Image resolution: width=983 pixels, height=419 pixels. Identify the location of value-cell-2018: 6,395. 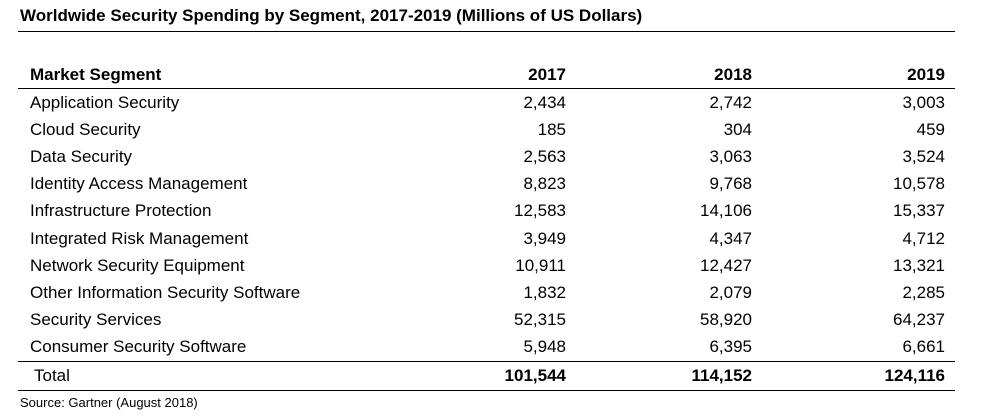
(730, 347).